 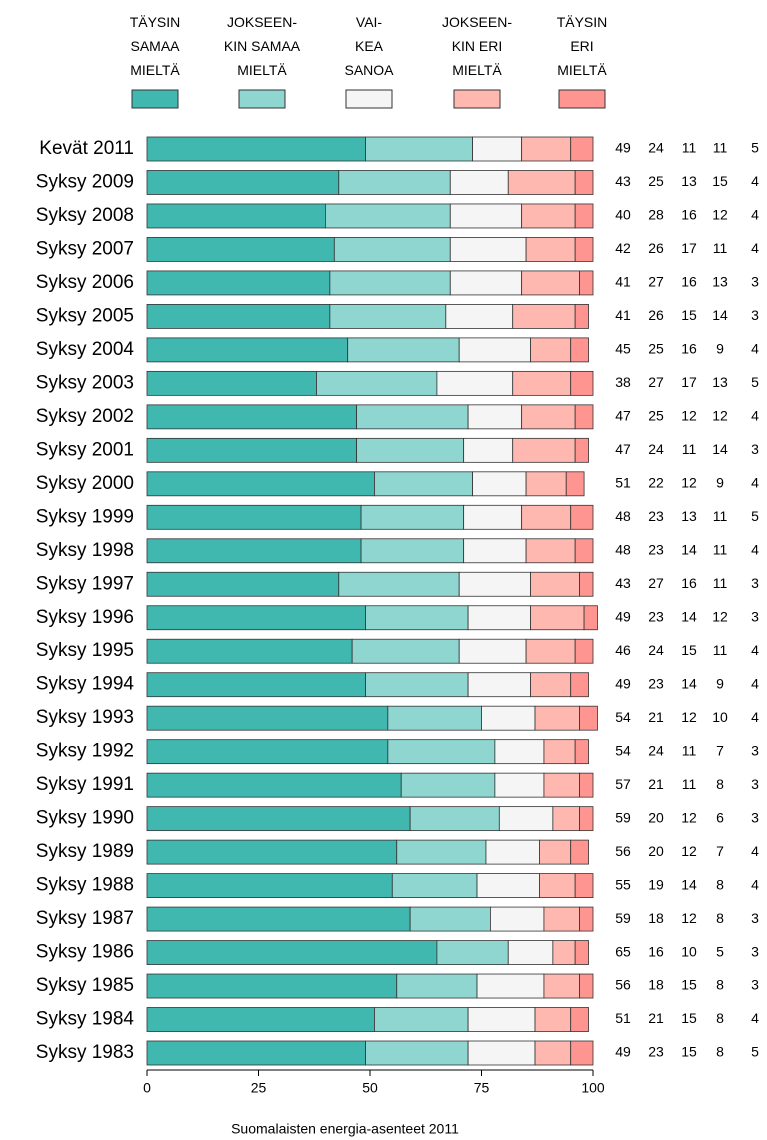 What do you see at coordinates (623, 215) in the screenshot?
I see `value-label: 40` at bounding box center [623, 215].